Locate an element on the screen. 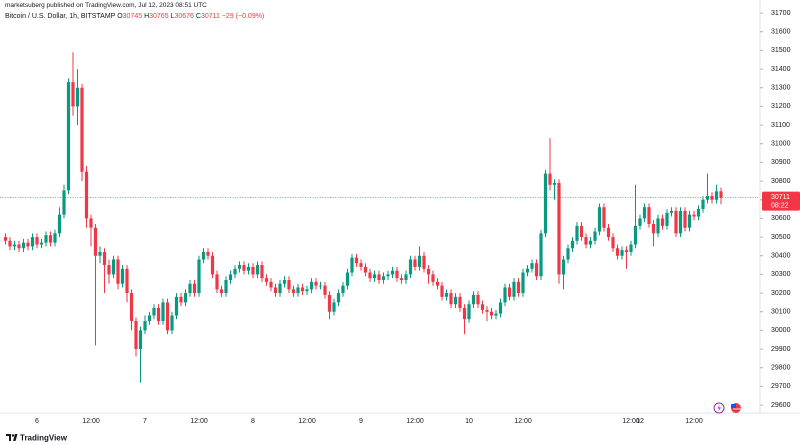 The width and height of the screenshot is (800, 445). y-tick-label: 30400 is located at coordinates (781, 256).